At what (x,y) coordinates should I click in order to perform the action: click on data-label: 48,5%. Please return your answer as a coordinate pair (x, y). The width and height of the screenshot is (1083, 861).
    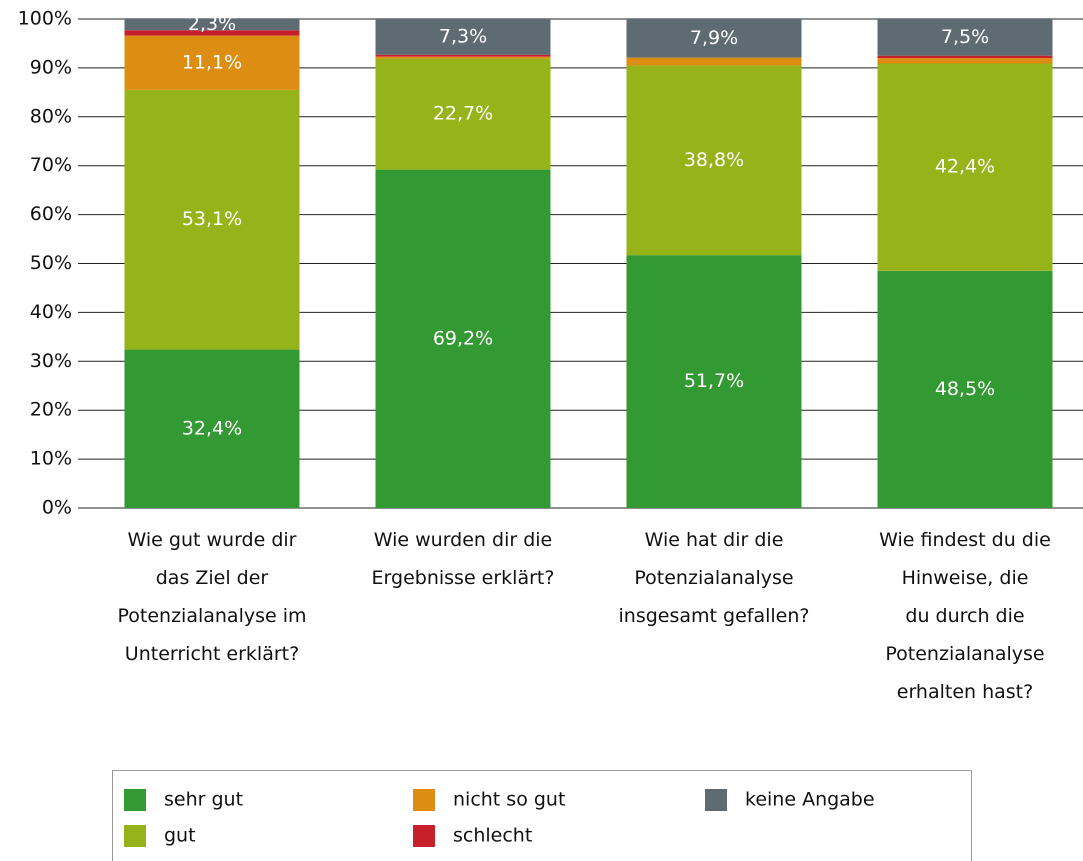
    Looking at the image, I should click on (965, 389).